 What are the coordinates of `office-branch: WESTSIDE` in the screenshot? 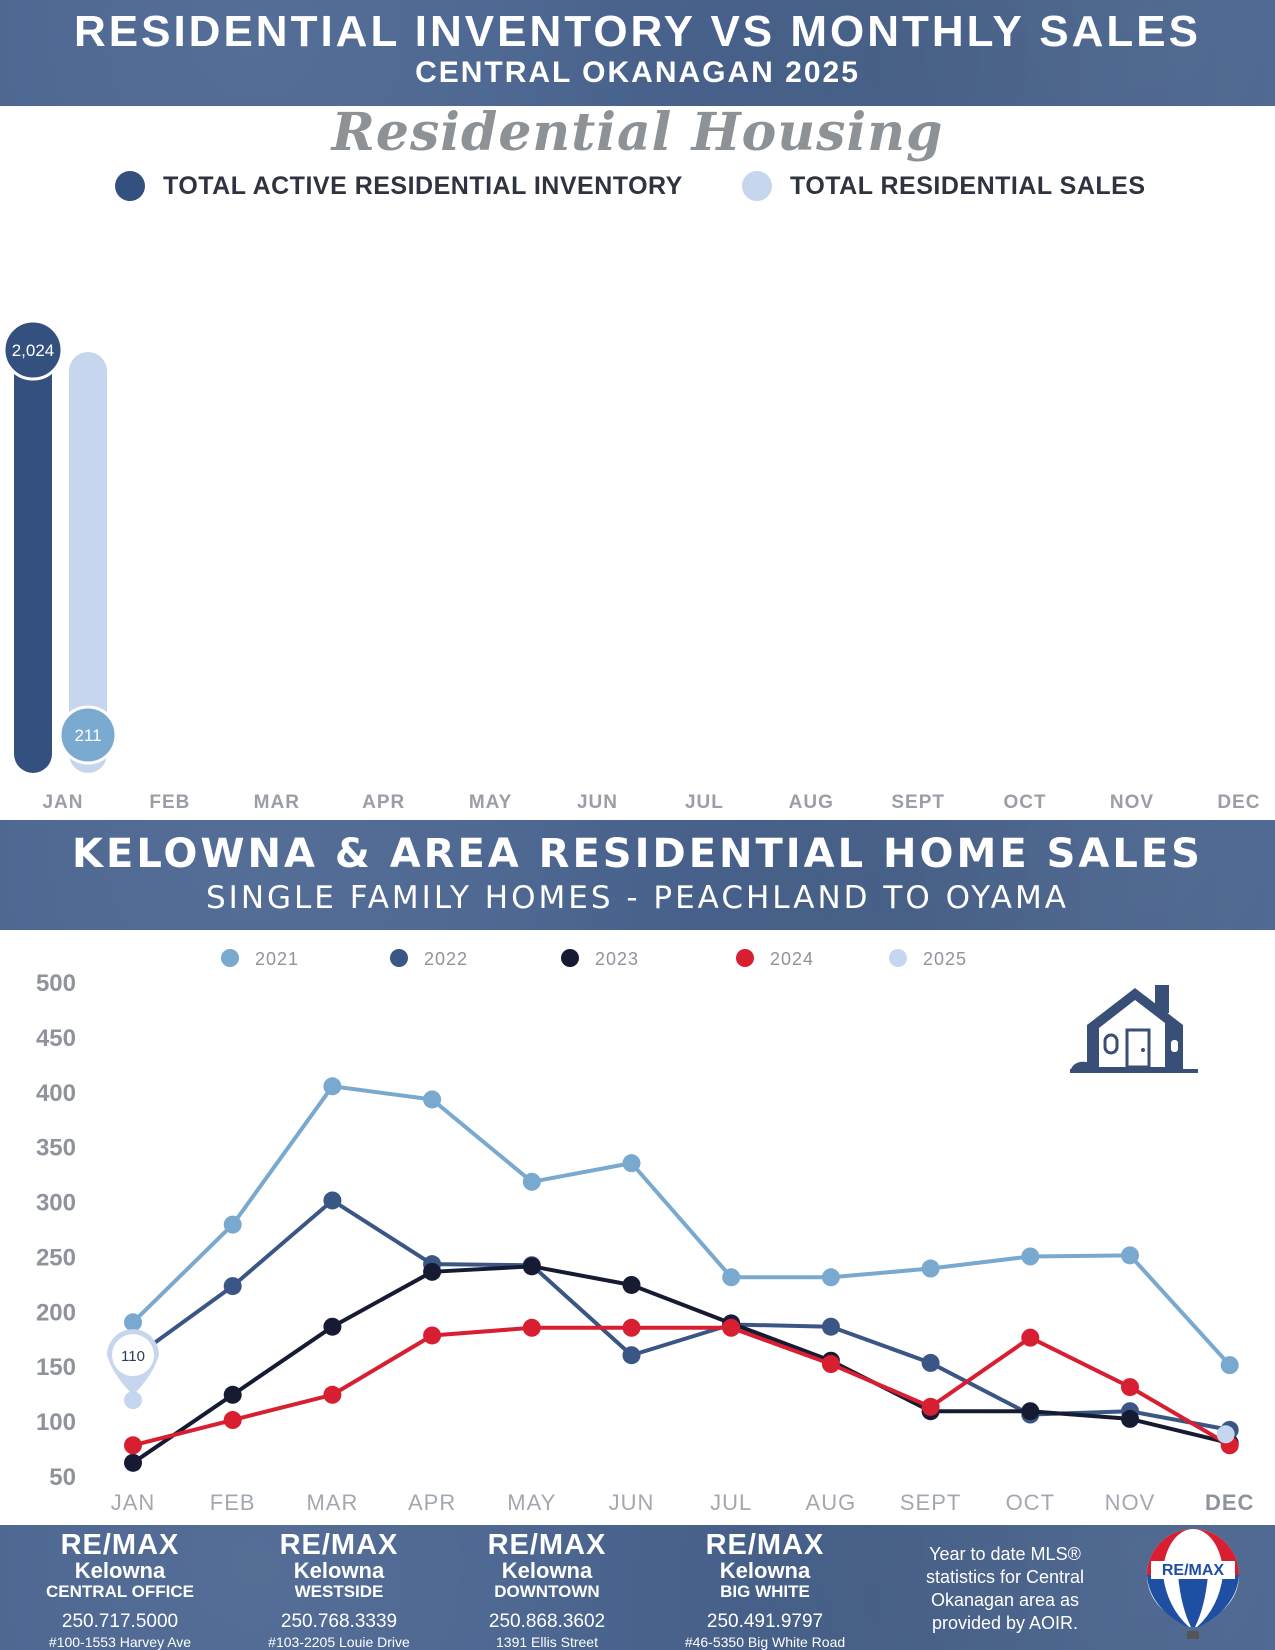 It's located at (339, 1591).